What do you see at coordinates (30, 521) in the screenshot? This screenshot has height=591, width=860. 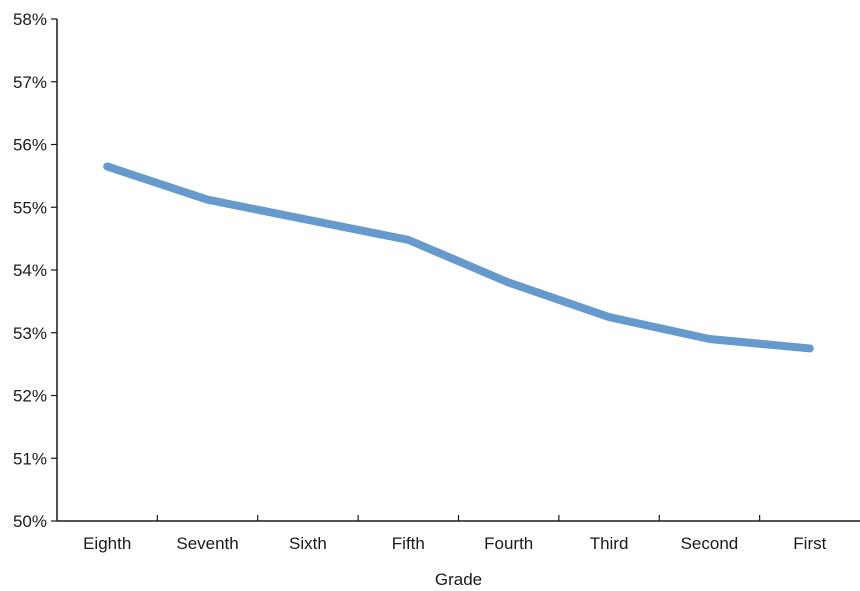 I see `y-tick-label: 50%` at bounding box center [30, 521].